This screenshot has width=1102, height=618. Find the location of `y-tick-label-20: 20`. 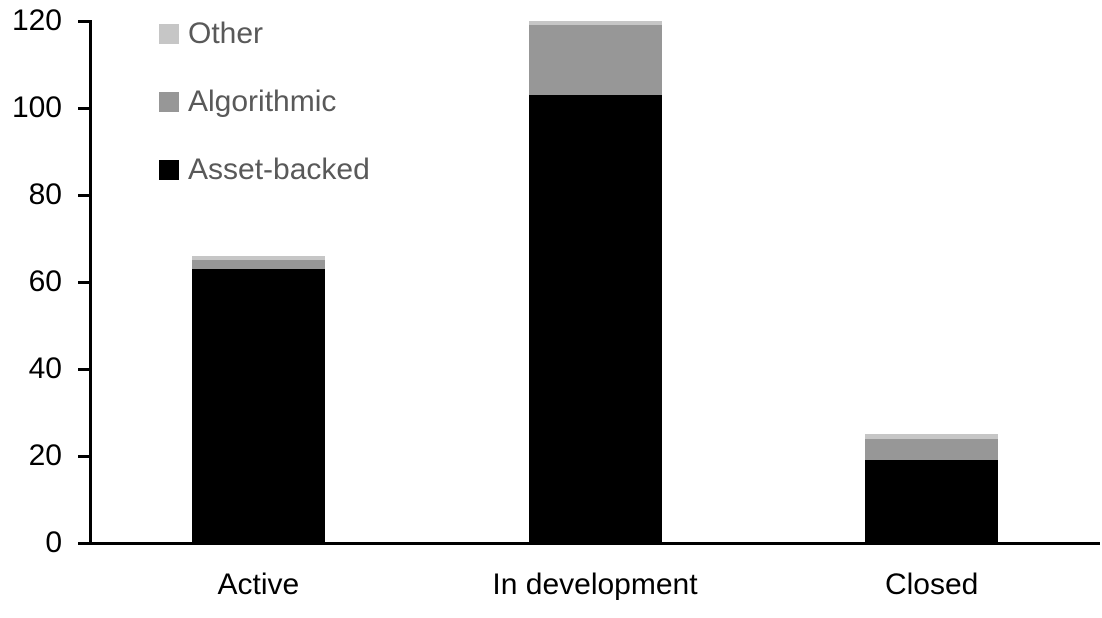

y-tick-label-20: 20 is located at coordinates (45, 455).